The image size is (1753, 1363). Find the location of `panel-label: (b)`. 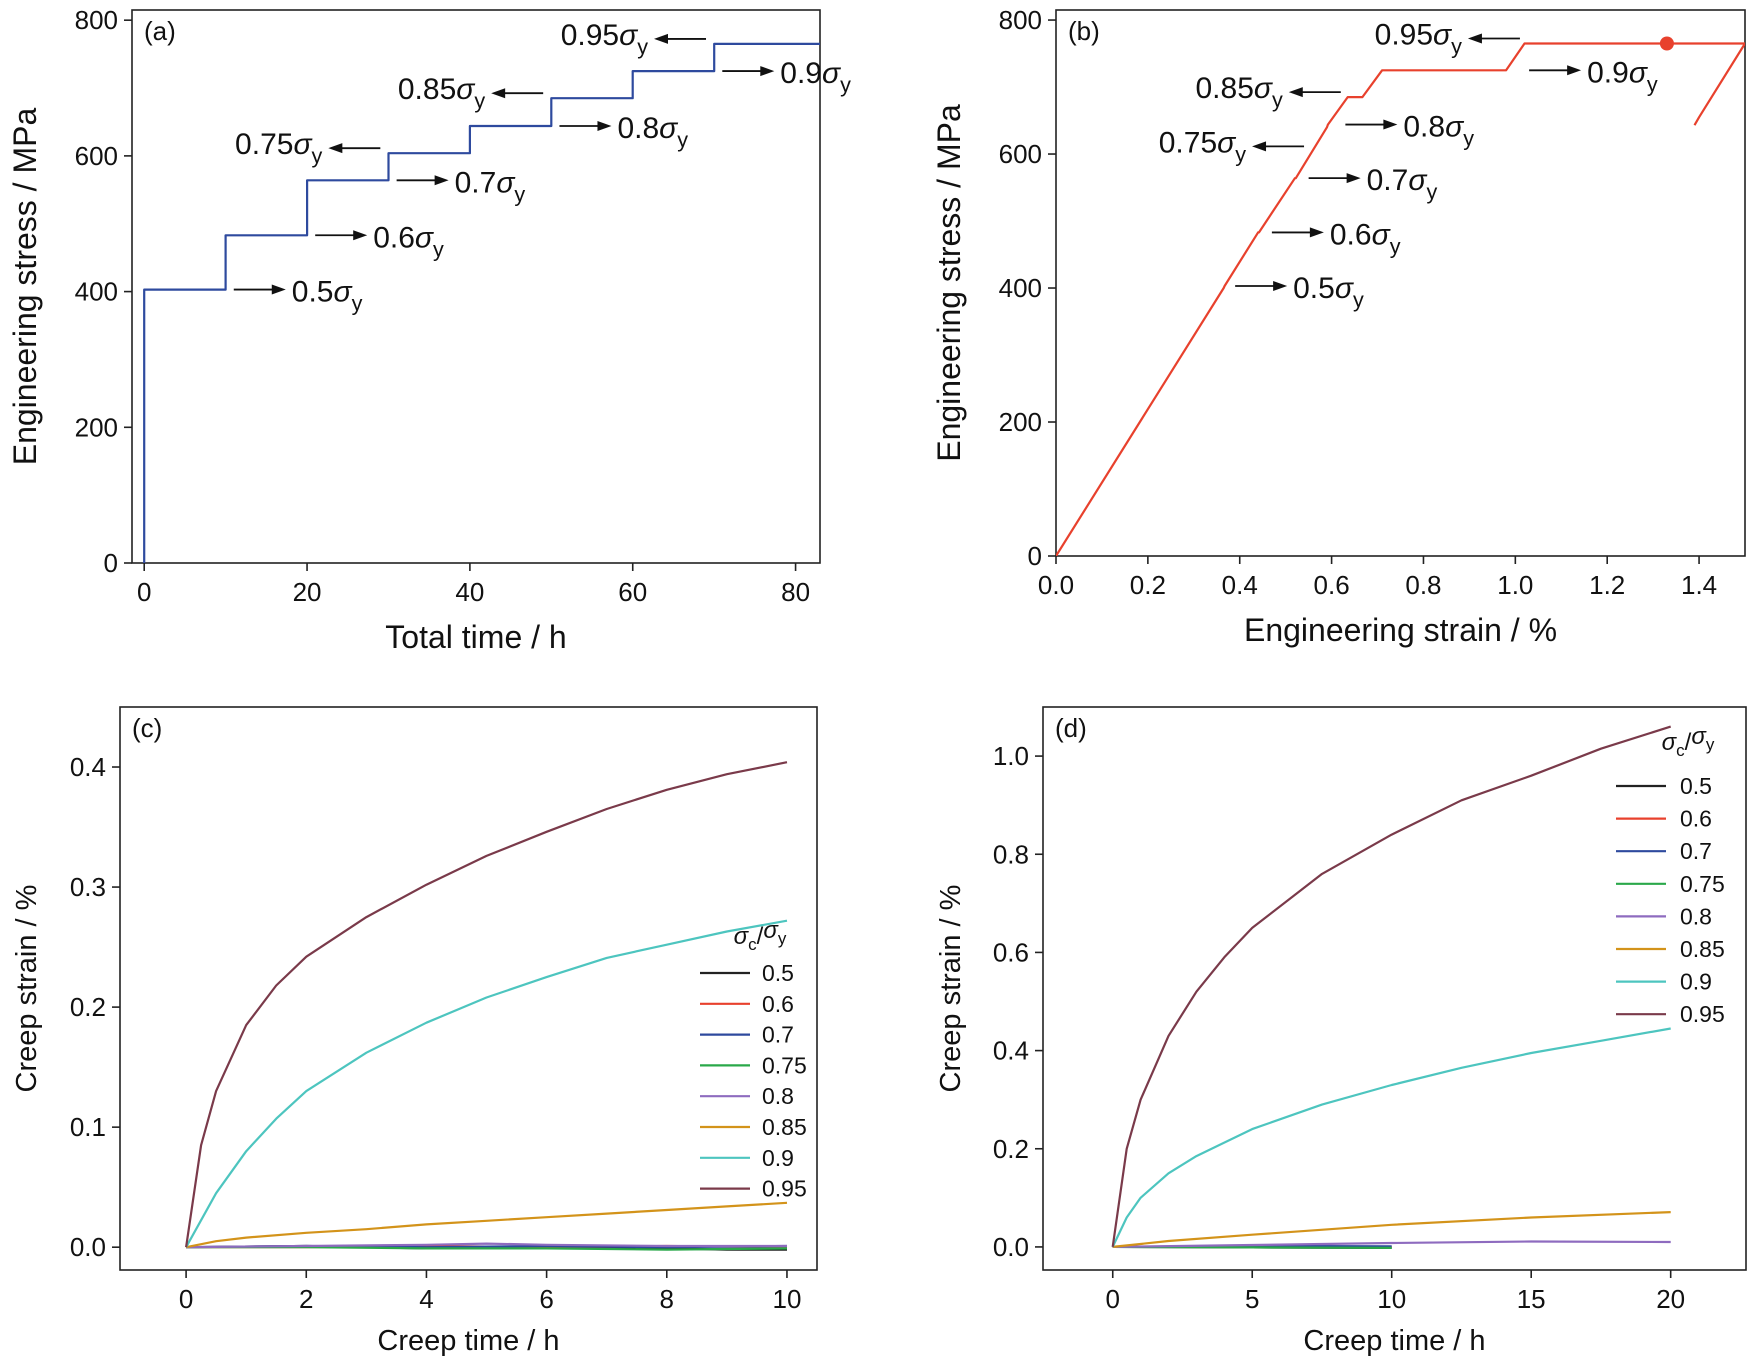

panel-label: (b) is located at coordinates (1084, 31).